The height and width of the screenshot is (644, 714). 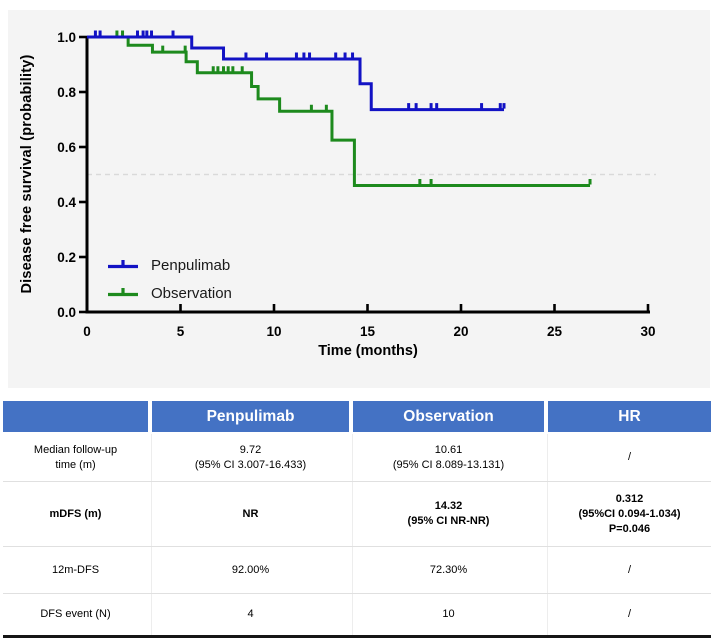 I want to click on table-row-dfs-event: DFS event (N) 4 10 /, so click(x=357, y=614).